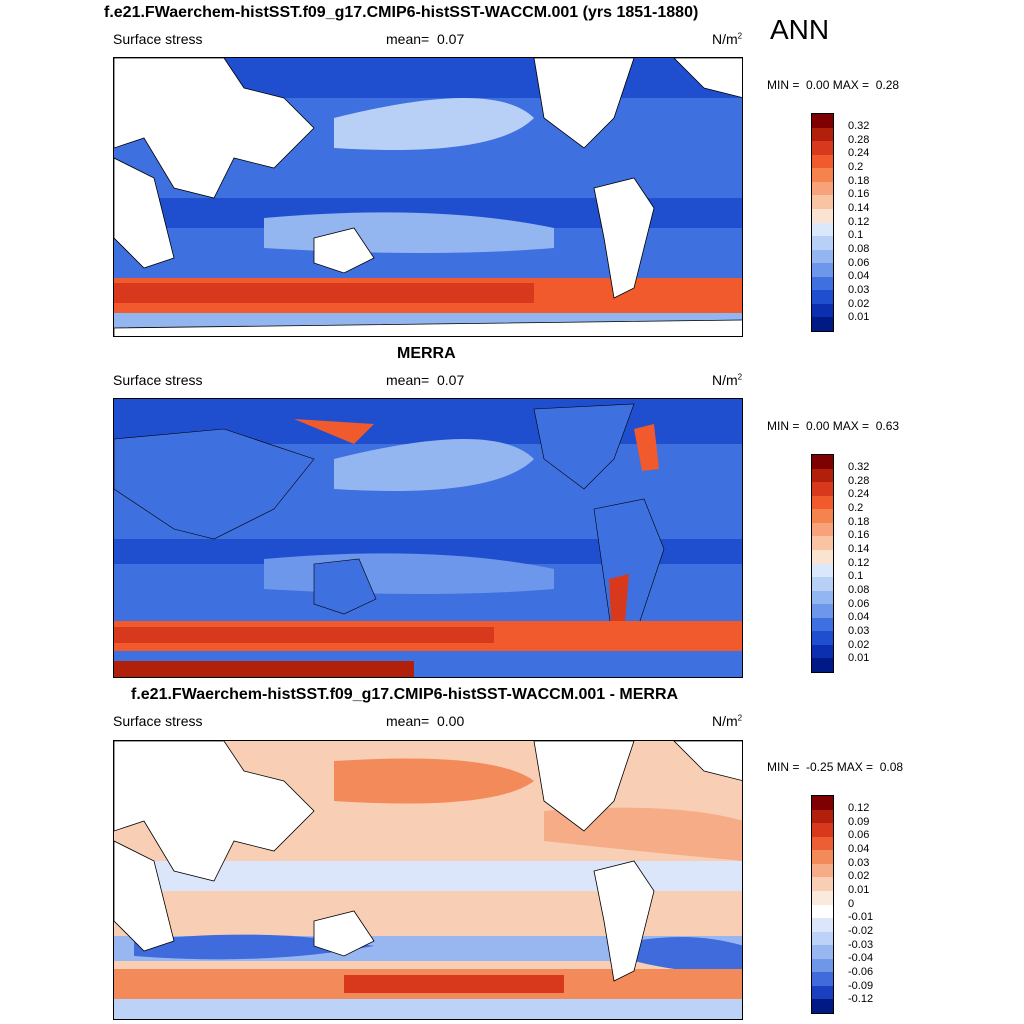 Image resolution: width=1024 pixels, height=1024 pixels. I want to click on colorbar-label: 0, so click(851, 904).